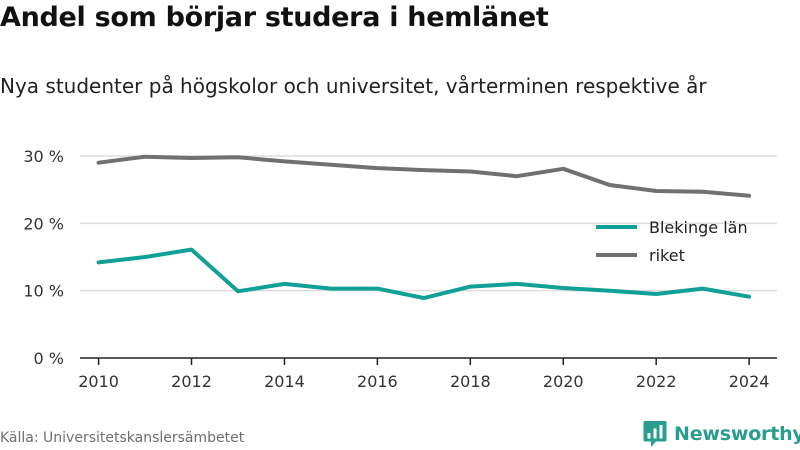 This screenshot has height=450, width=800. I want to click on series-line-blekinge, so click(424, 274).